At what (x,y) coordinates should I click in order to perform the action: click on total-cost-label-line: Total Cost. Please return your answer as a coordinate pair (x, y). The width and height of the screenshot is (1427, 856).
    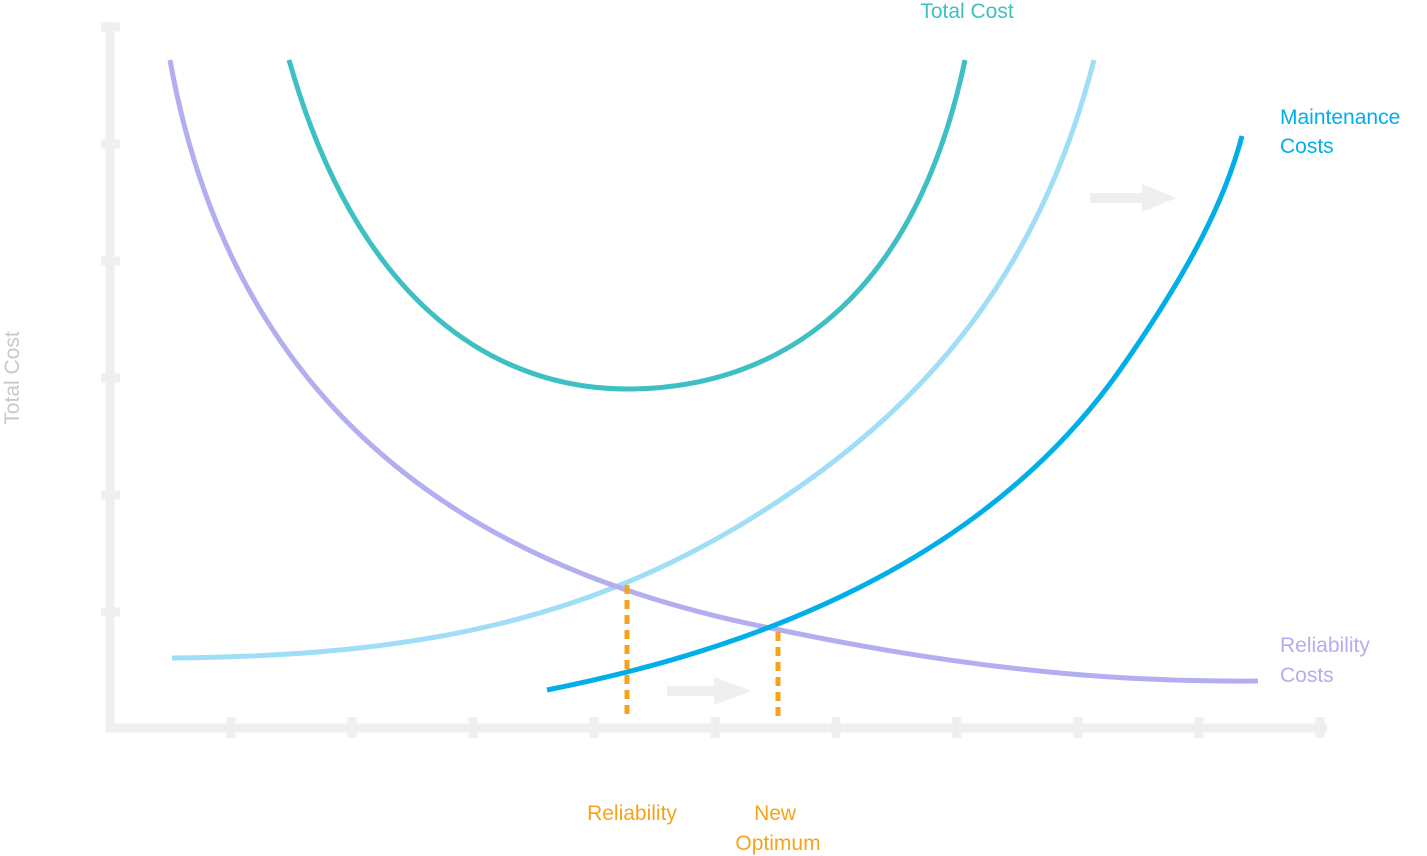
    Looking at the image, I should click on (967, 11).